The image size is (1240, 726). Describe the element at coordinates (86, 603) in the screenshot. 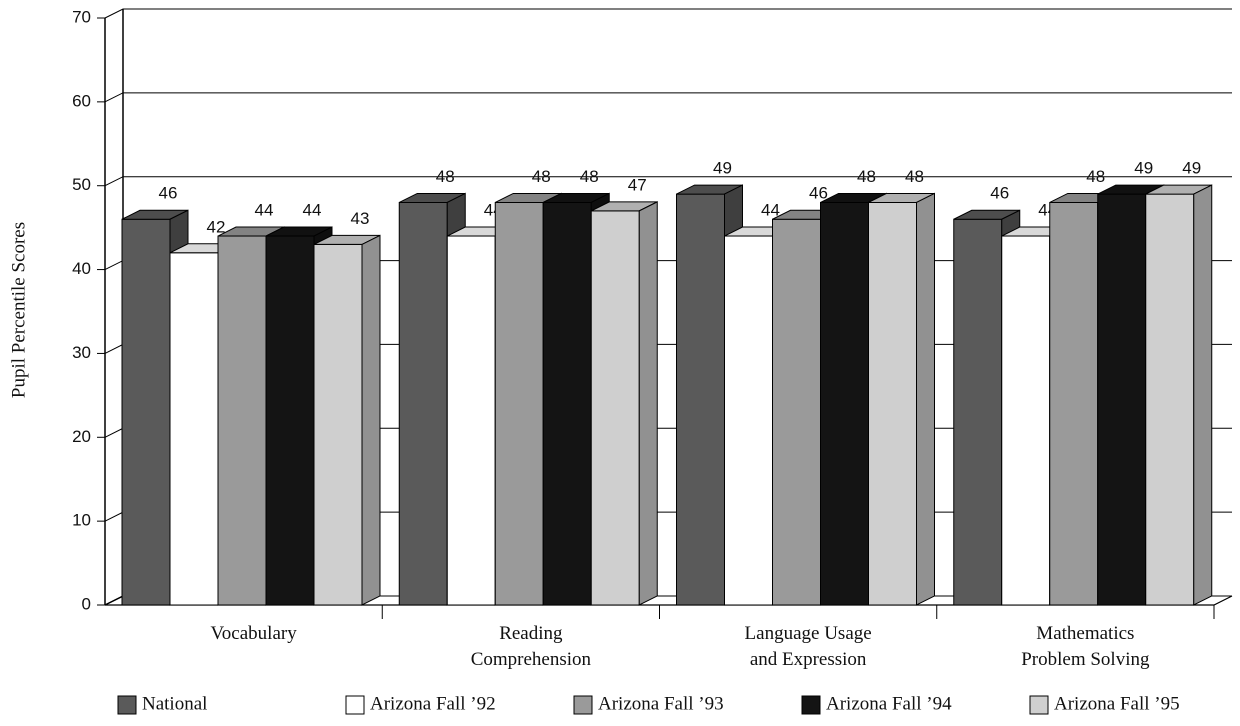

I see `y-tick-label: 0` at that location.